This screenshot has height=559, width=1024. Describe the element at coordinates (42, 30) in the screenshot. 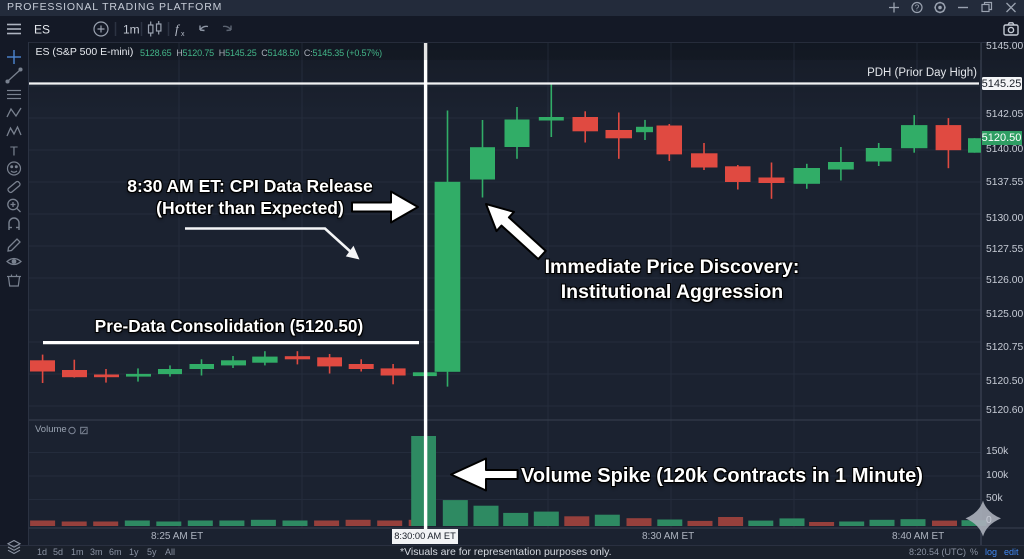

I see `svg-text: ES` at that location.